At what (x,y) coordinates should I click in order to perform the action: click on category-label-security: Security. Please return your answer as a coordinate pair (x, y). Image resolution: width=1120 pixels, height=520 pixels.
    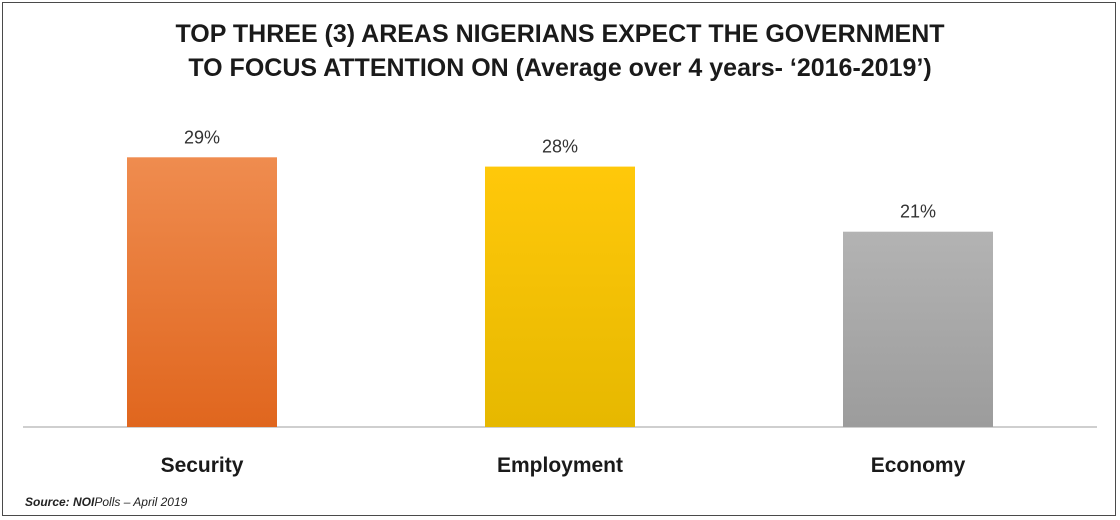
    Looking at the image, I should click on (202, 465).